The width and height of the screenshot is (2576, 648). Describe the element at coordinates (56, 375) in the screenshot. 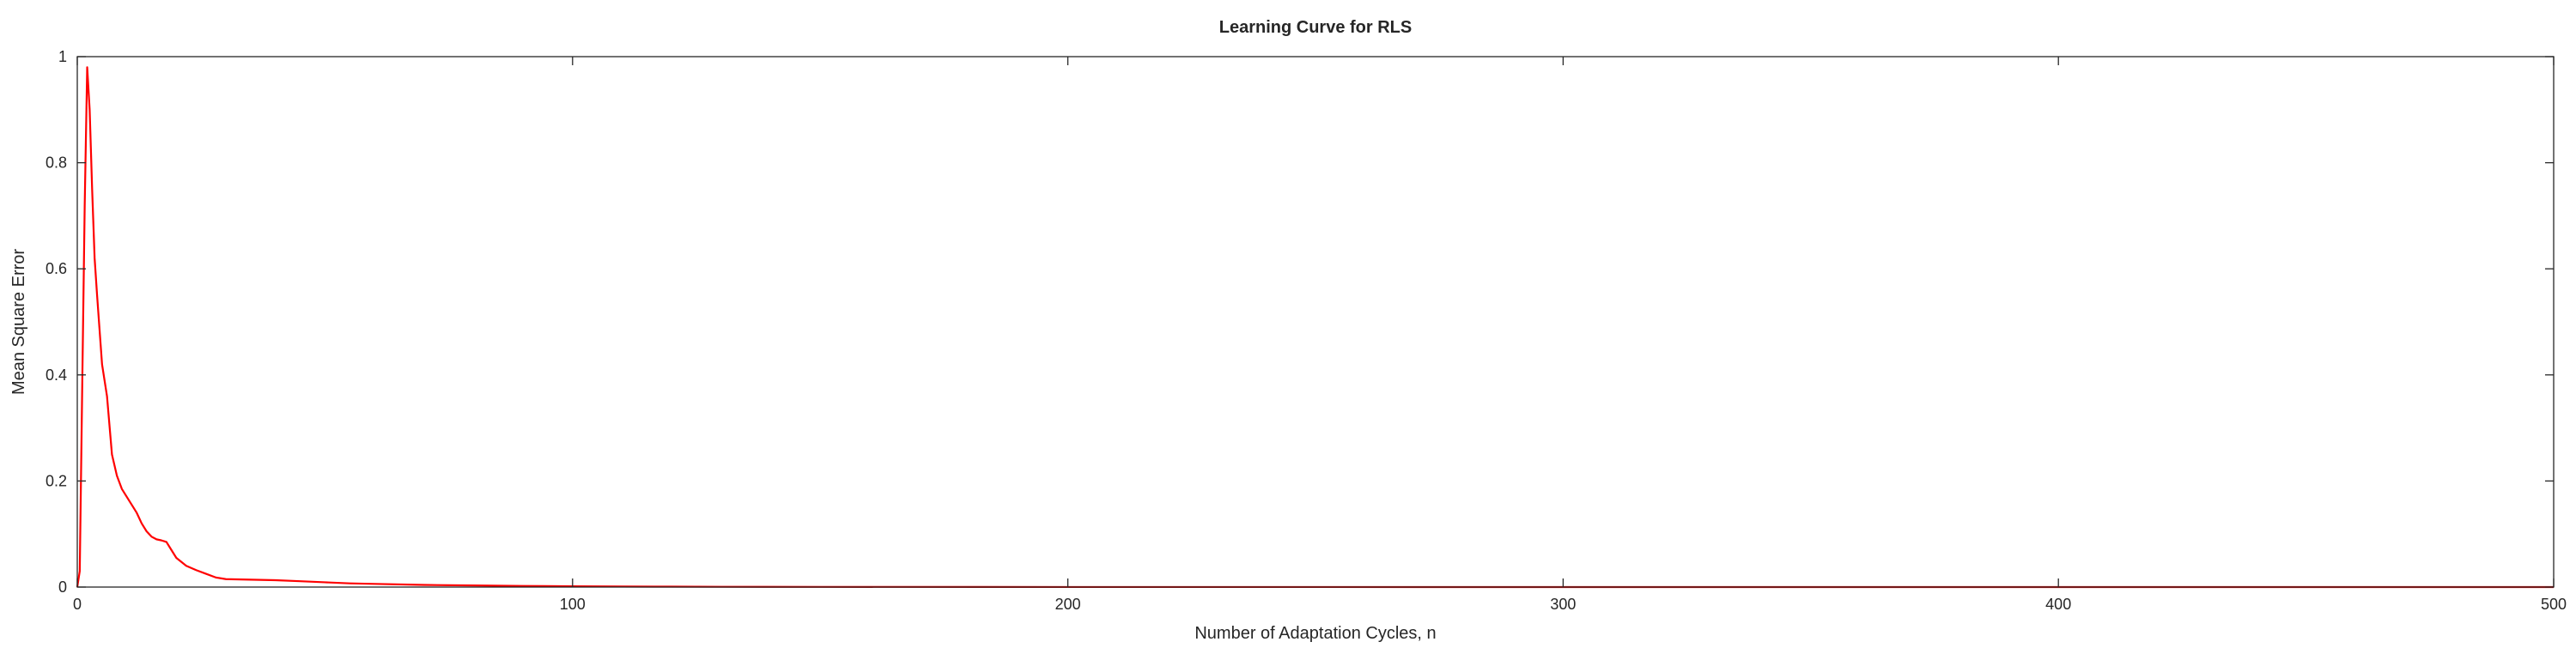

I see `y-tick-label: 0.4` at that location.